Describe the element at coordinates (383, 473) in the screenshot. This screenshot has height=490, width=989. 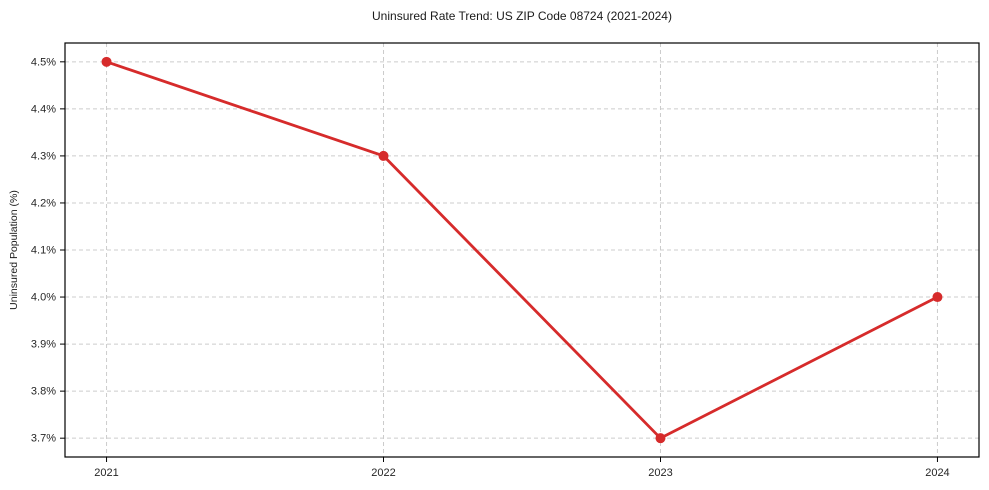
I see `x-tick-label: 2022` at that location.